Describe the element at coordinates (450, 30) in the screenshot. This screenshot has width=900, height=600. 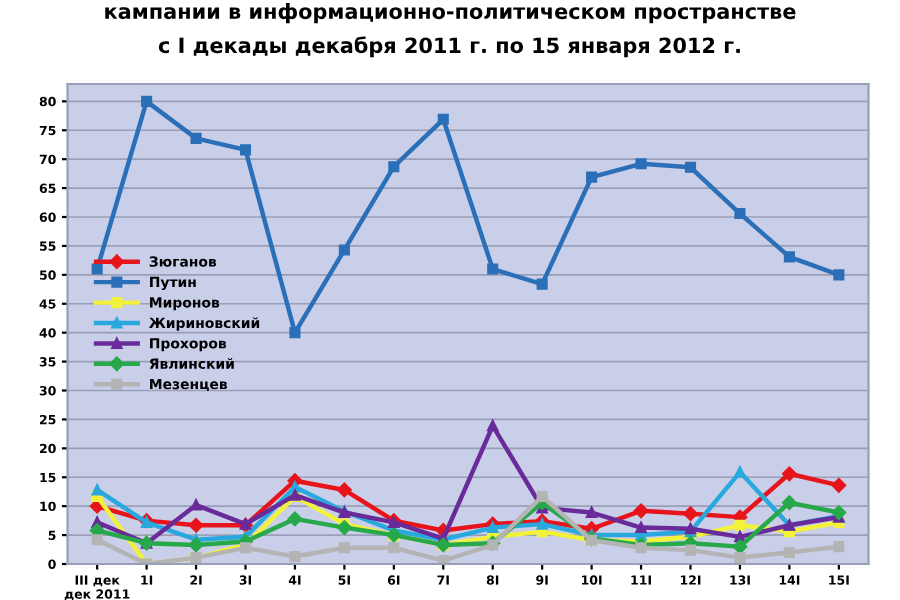
I see `chart-title: кампании в информационно-политическом пространстве с I декады декабря 2011 г. по 15 января 2012 г.` at that location.